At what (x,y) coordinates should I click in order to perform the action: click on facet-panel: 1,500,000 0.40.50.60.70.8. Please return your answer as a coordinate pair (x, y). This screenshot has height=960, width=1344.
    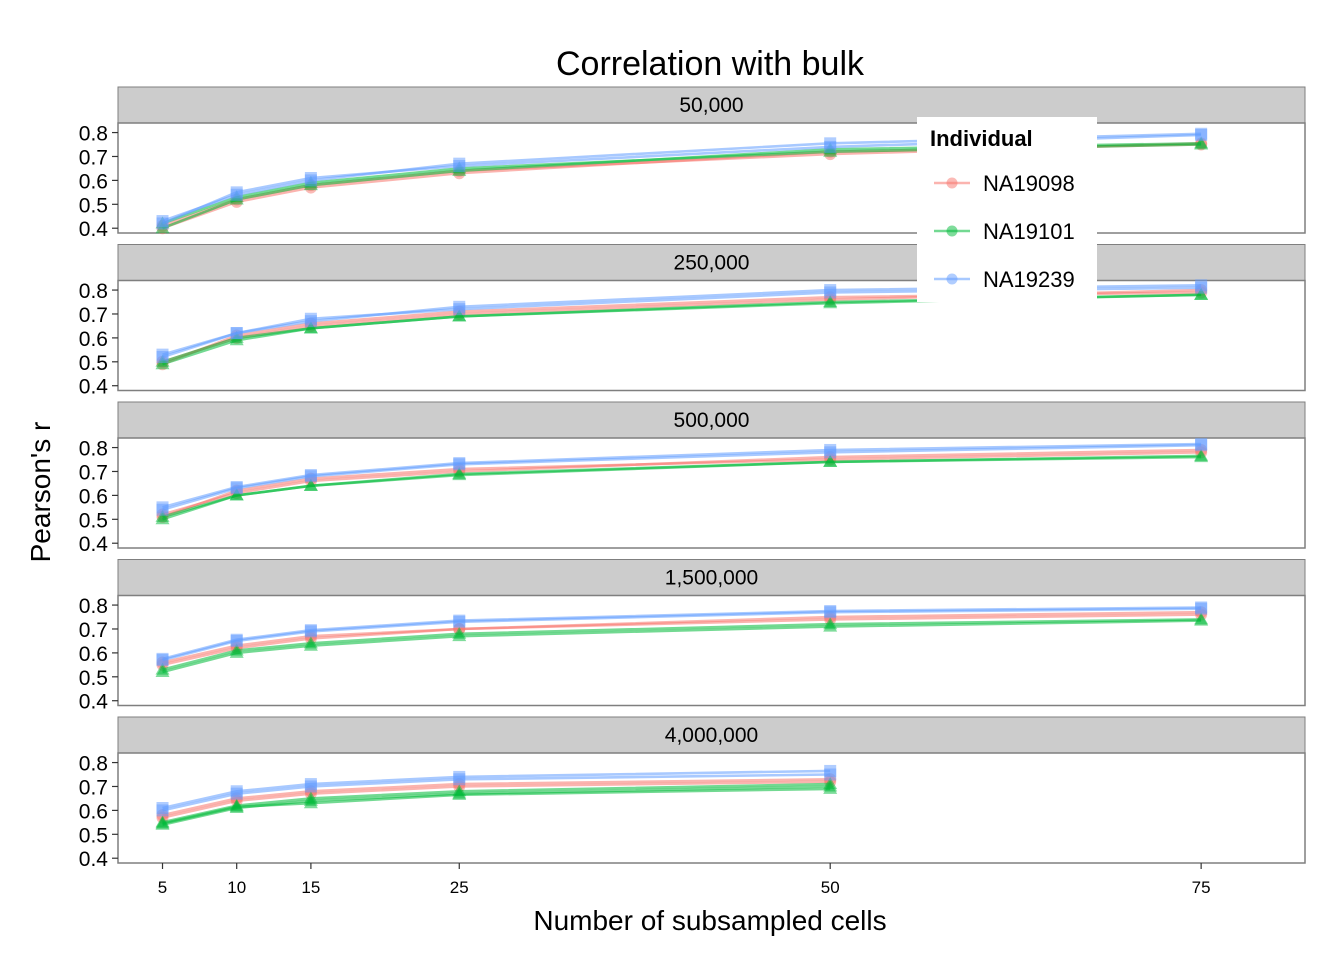
    Looking at the image, I should click on (692, 636).